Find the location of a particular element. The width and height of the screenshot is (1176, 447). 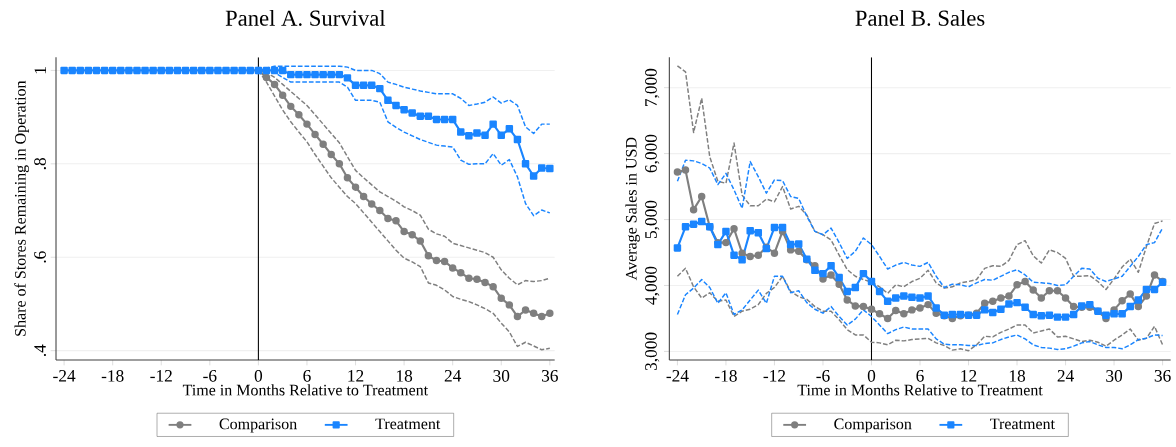

y-tick-label: .6 is located at coordinates (40, 257).